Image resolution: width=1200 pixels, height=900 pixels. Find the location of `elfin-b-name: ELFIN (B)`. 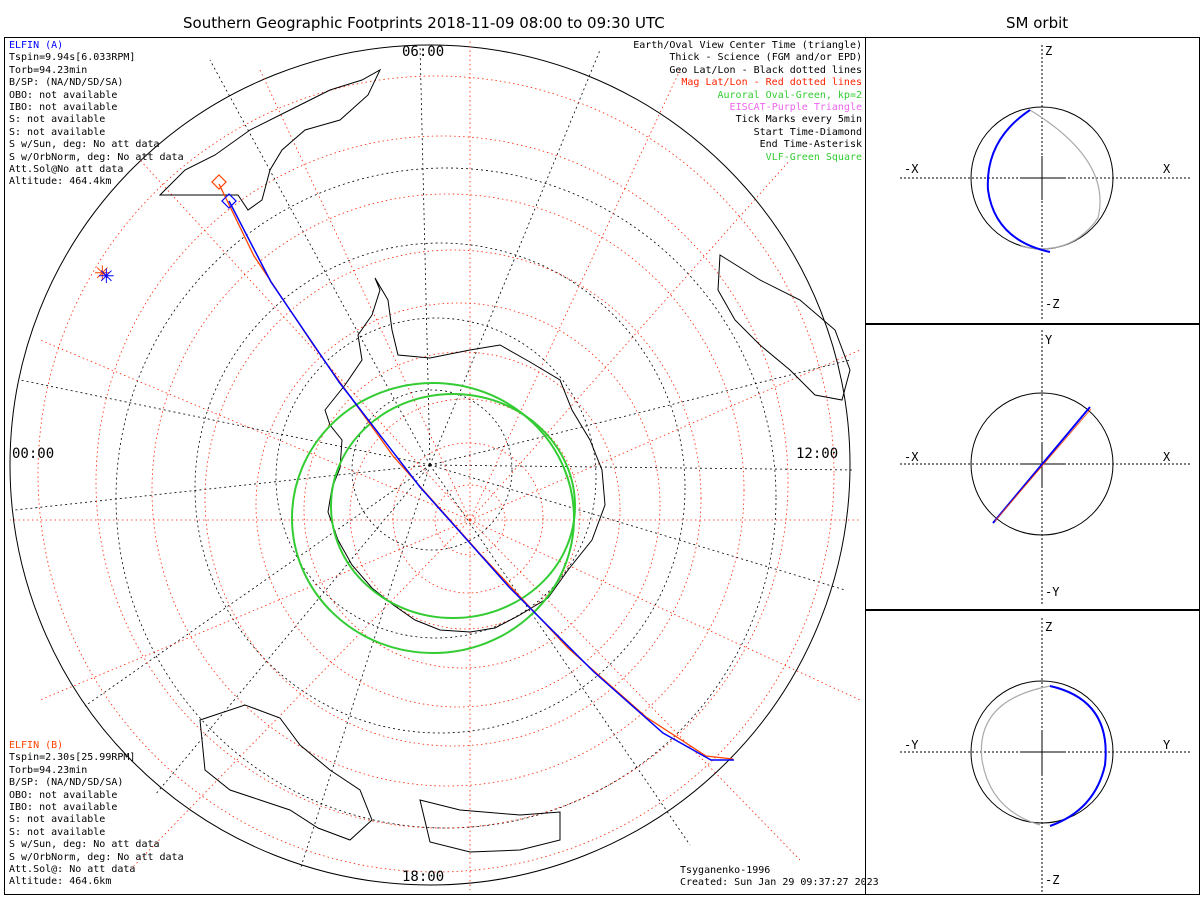

elfin-b-name: ELFIN (B) is located at coordinates (36, 745).